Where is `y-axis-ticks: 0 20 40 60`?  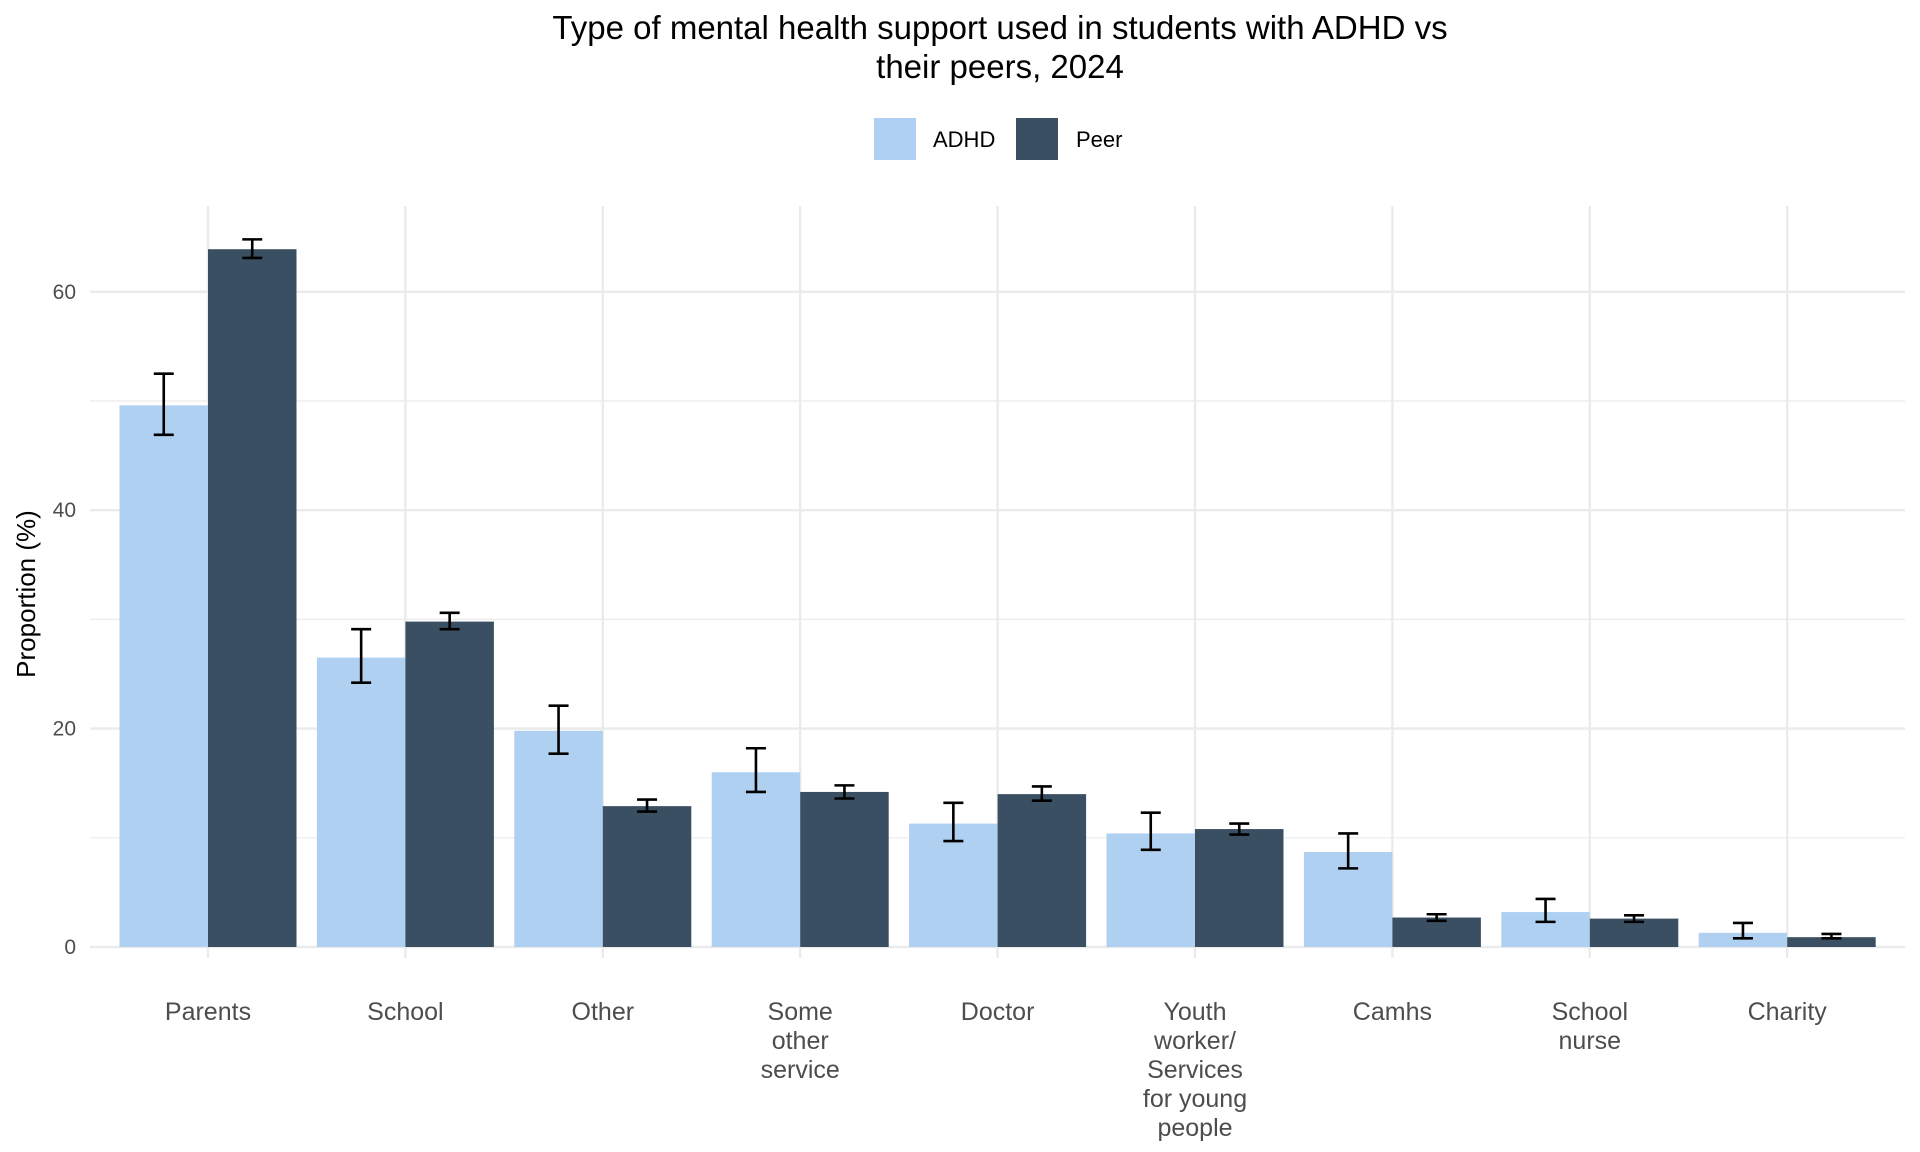 y-axis-ticks: 0 20 40 60 is located at coordinates (64, 620).